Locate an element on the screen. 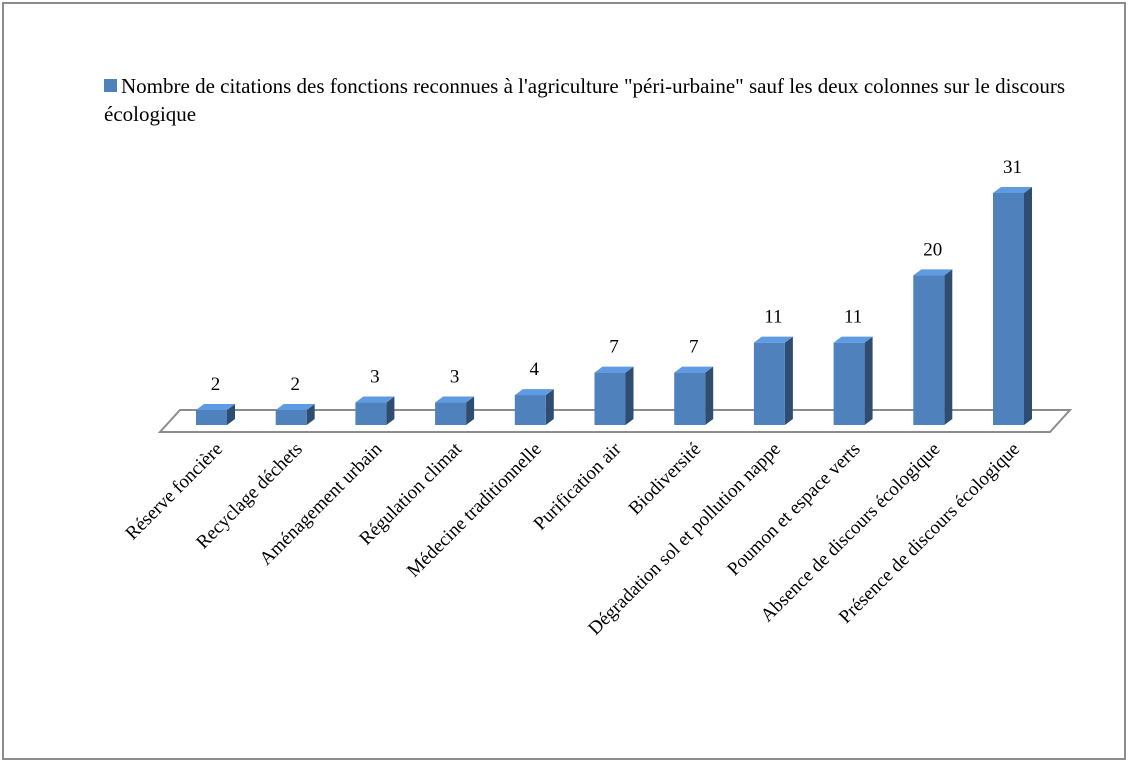 The width and height of the screenshot is (1130, 764). value-label: 31 is located at coordinates (1012, 167).